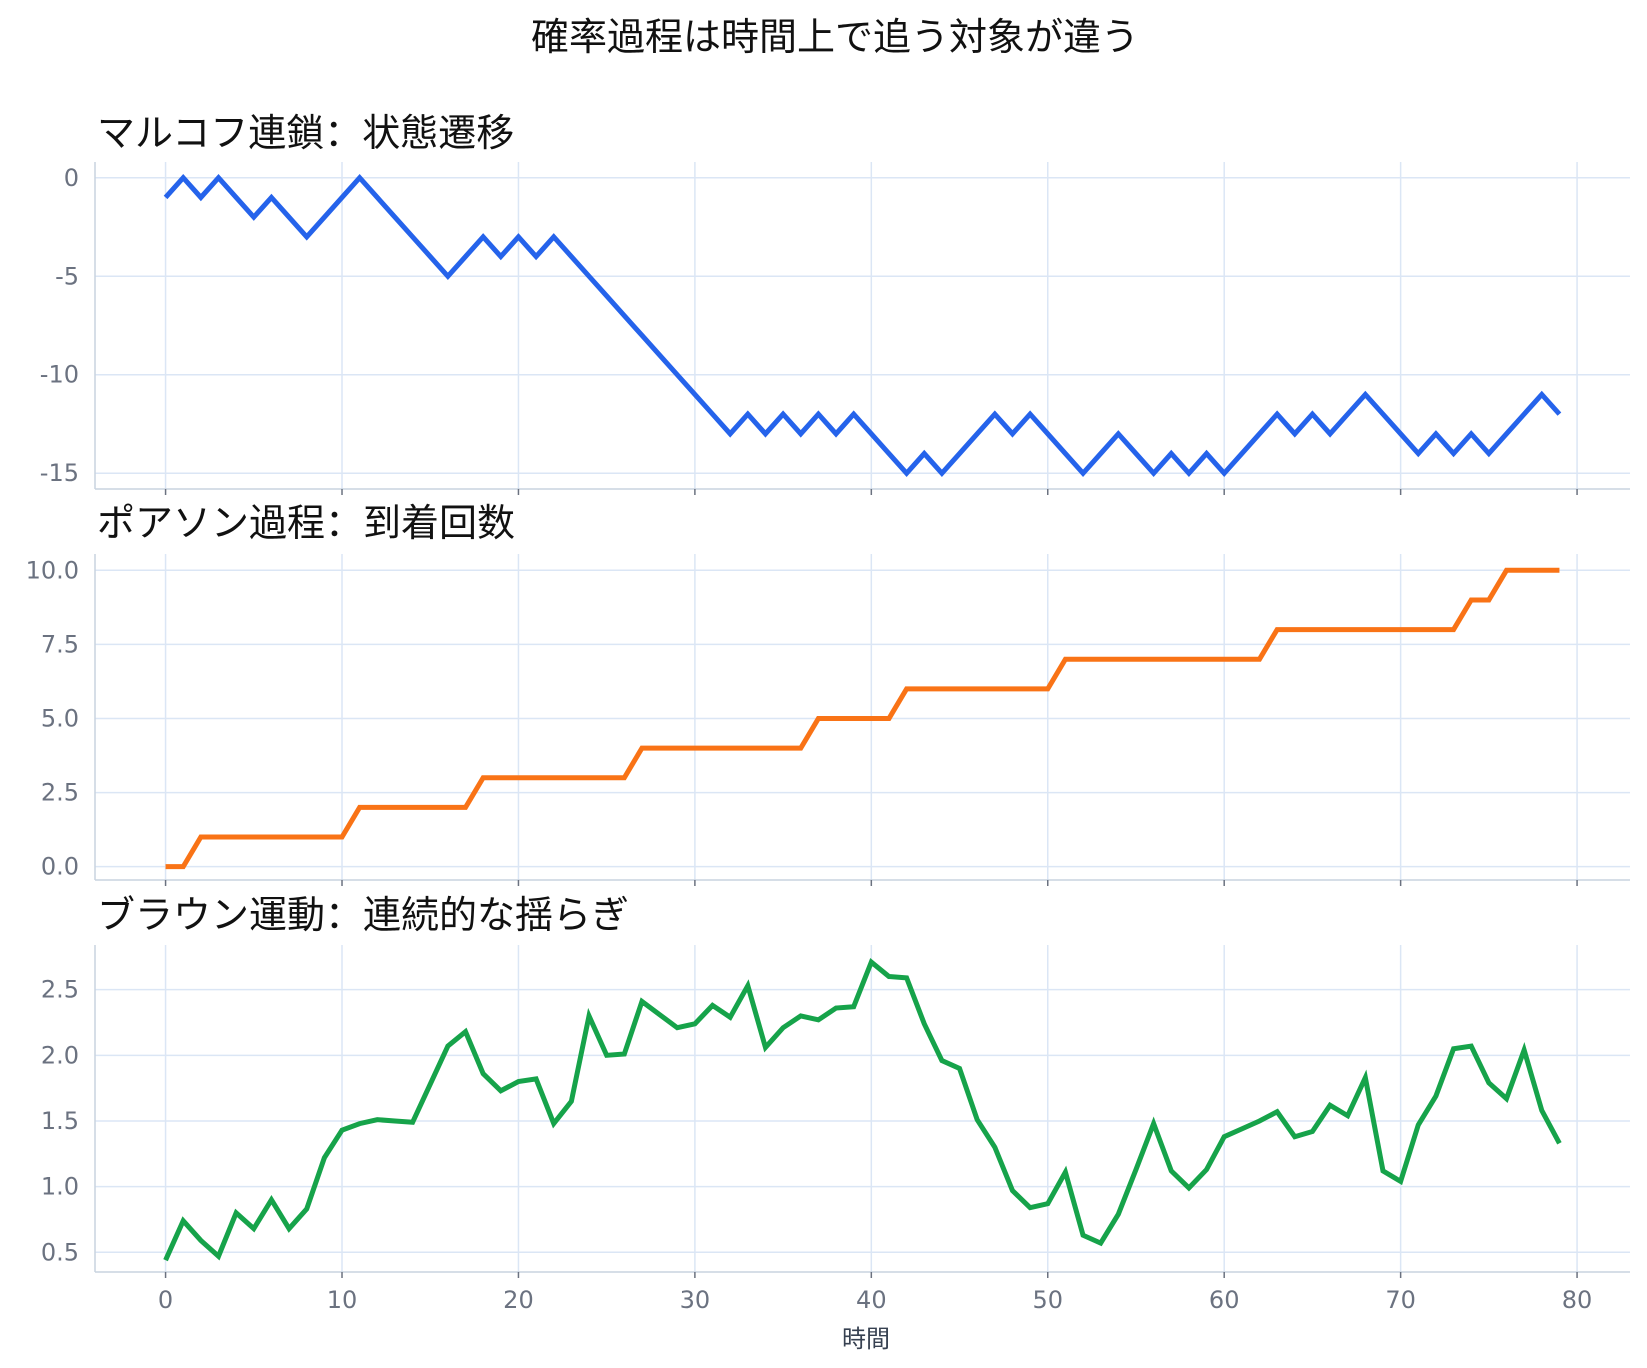  I want to click on x-tick-label: 70, so click(1400, 1300).